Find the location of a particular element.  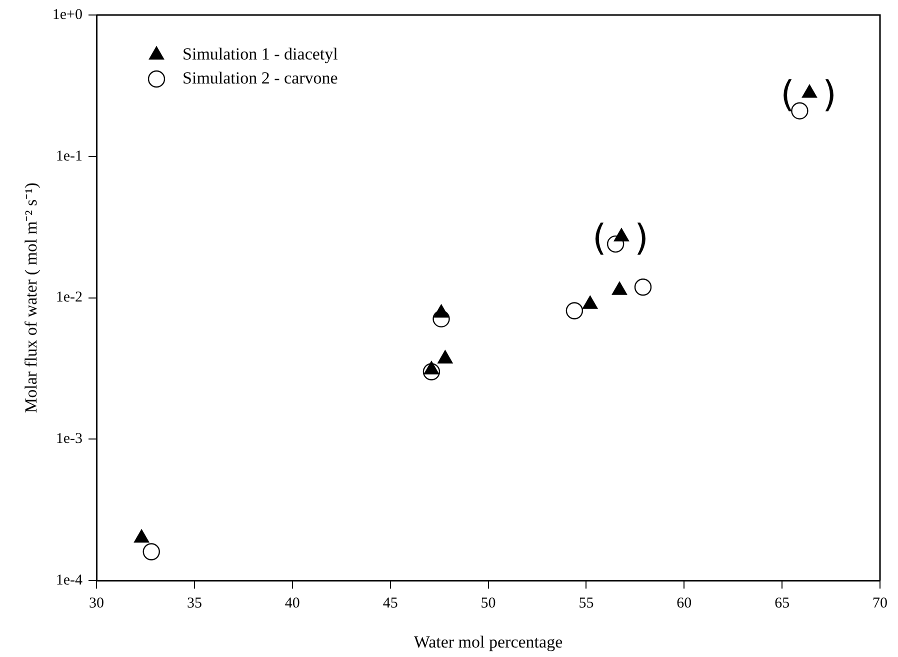

y-tick-label: 1e-2 is located at coordinates (69, 298).